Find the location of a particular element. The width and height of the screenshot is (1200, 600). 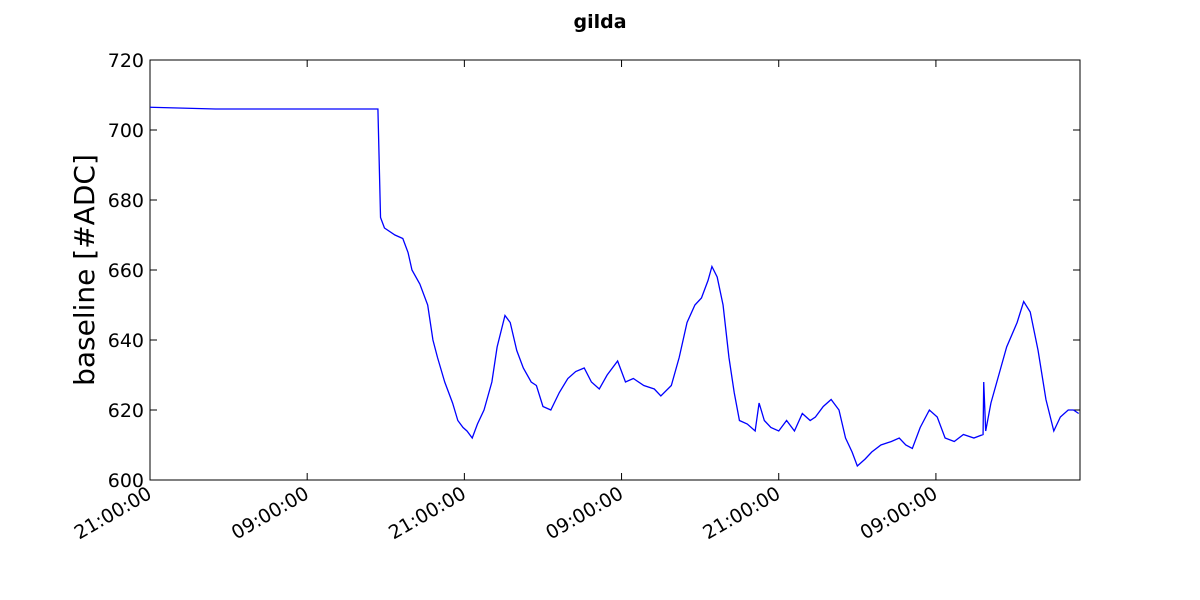

y-tick-label: 600 is located at coordinates (126, 481).